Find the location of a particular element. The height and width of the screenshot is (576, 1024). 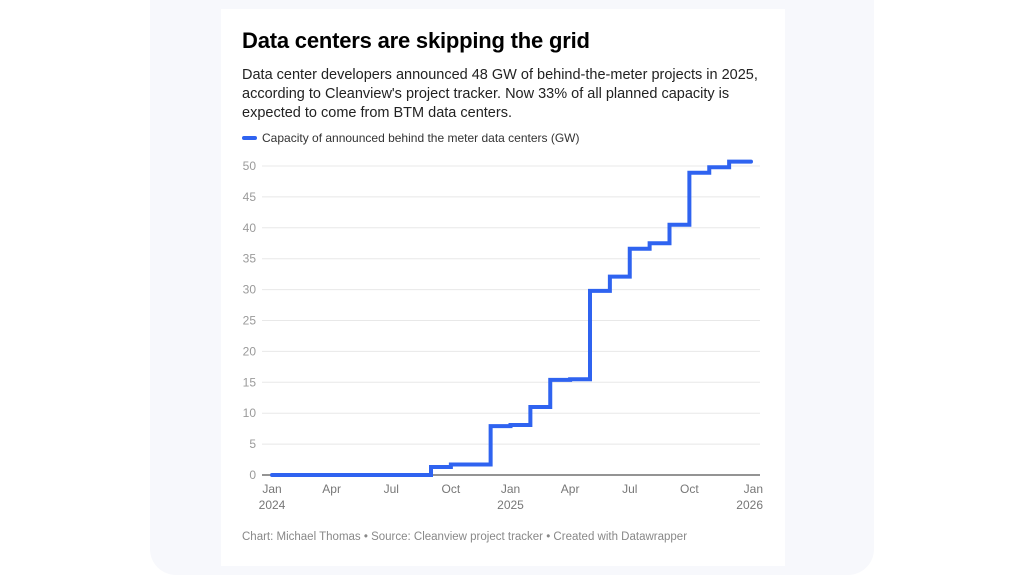

y-tick-label: 15 is located at coordinates (250, 382).